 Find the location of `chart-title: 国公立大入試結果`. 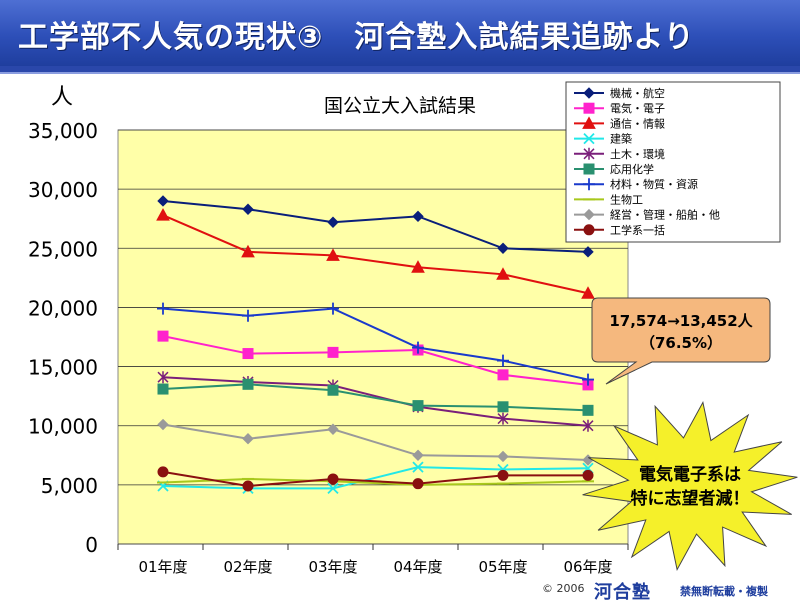

chart-title: 国公立大入試結果 is located at coordinates (400, 106).